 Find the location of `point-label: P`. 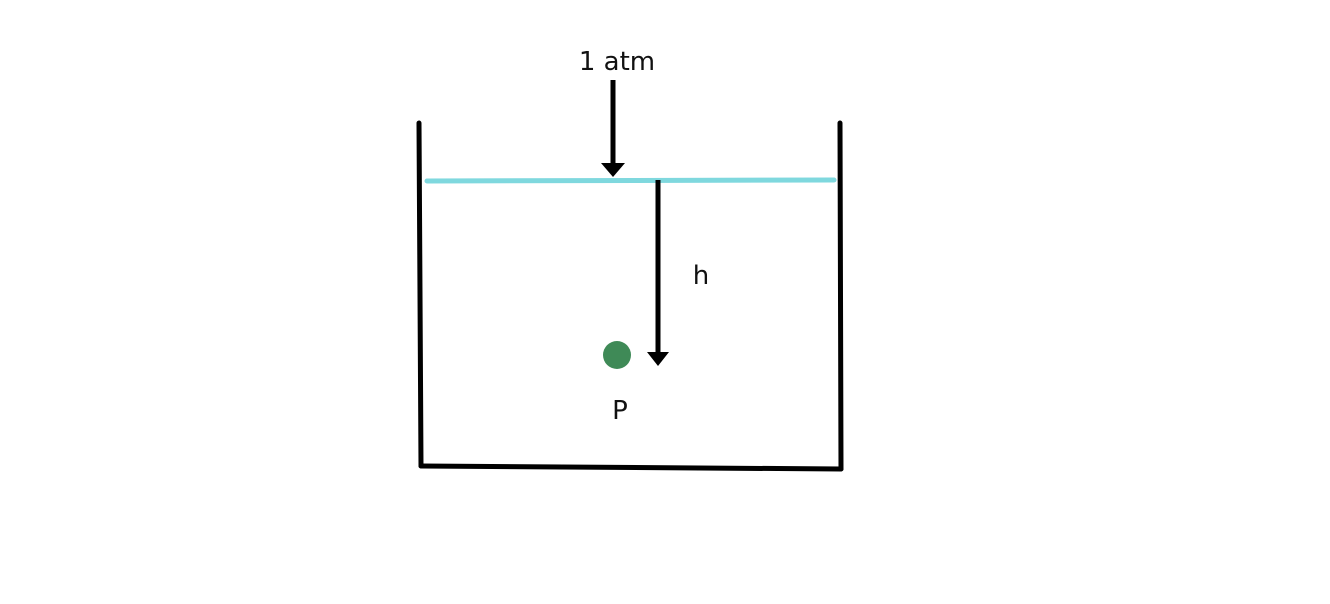

point-label: P is located at coordinates (620, 411).